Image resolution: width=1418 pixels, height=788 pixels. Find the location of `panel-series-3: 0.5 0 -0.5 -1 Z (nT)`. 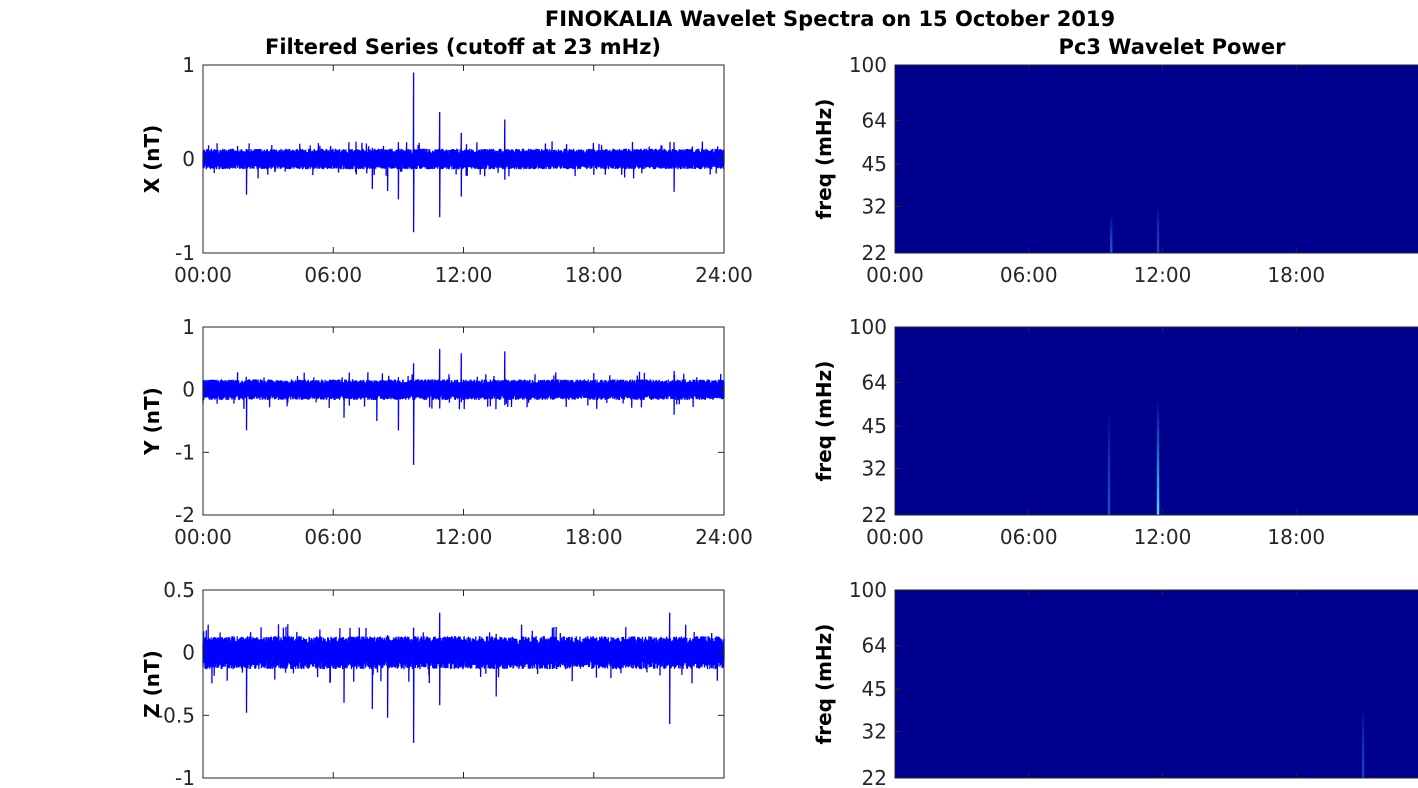

panel-series-3: 0.5 0 -0.5 -1 Z (nT) is located at coordinates (432, 683).